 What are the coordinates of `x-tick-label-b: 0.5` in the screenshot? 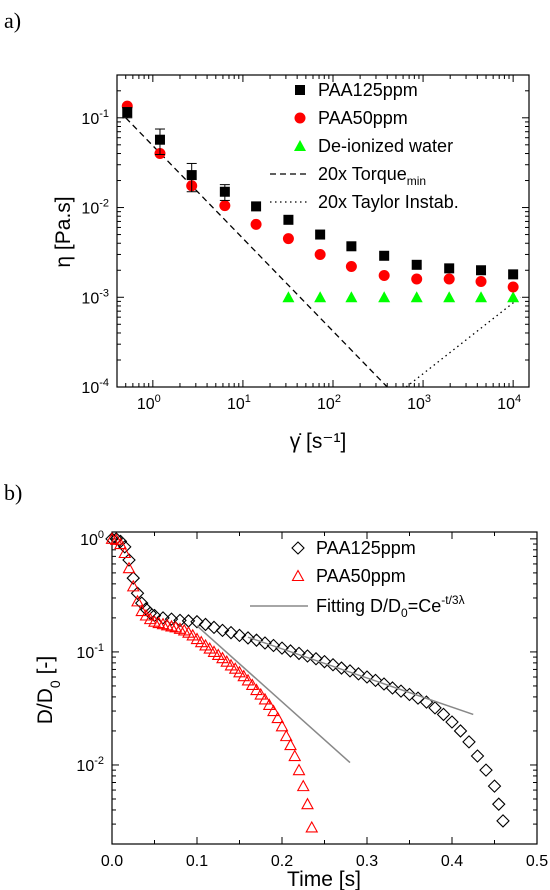 It's located at (537, 861).